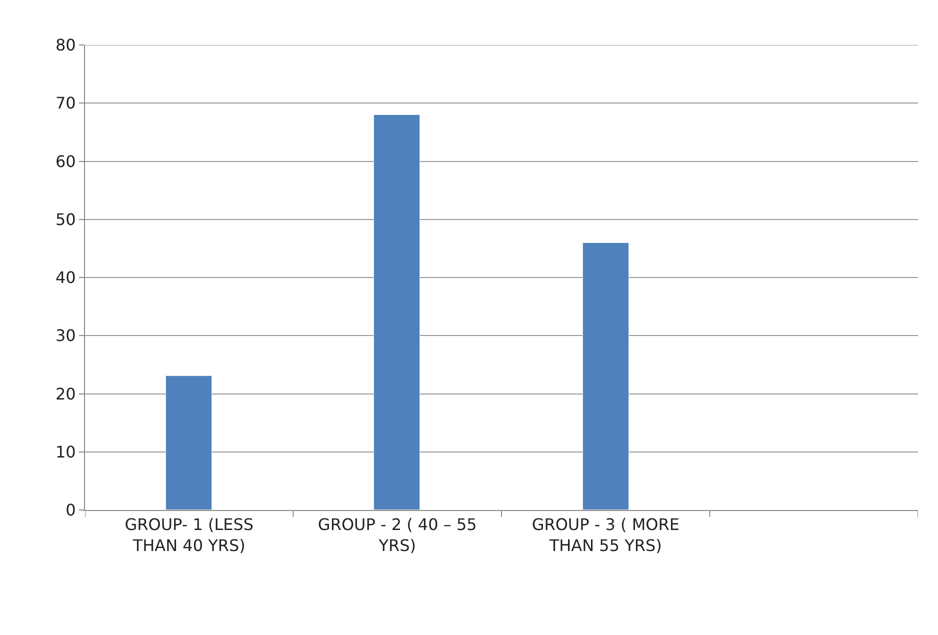  I want to click on y-tick-label: 60, so click(65, 161).